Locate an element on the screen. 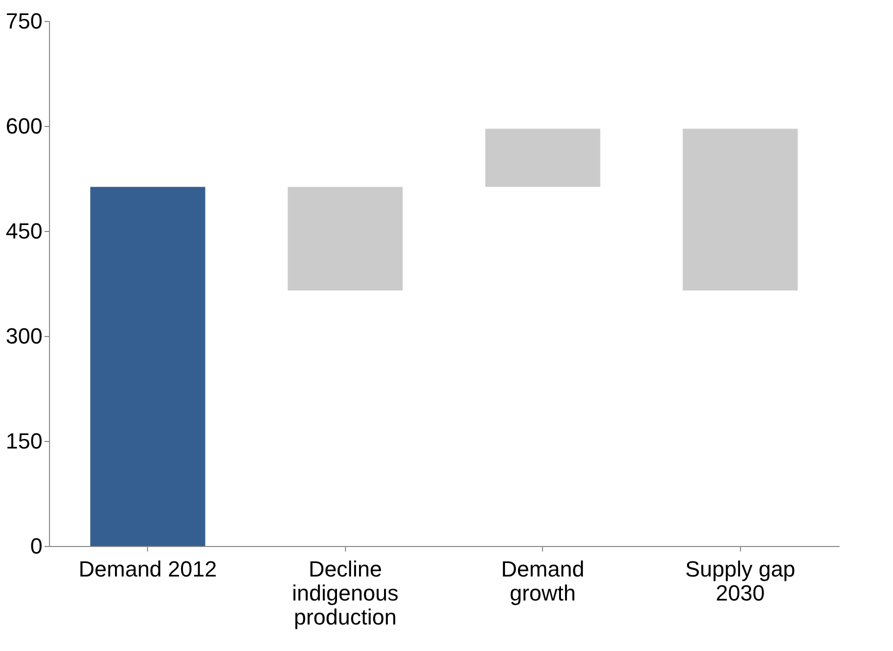 Image resolution: width=893 pixels, height=651 pixels. y-tick-label: 600 is located at coordinates (24, 126).